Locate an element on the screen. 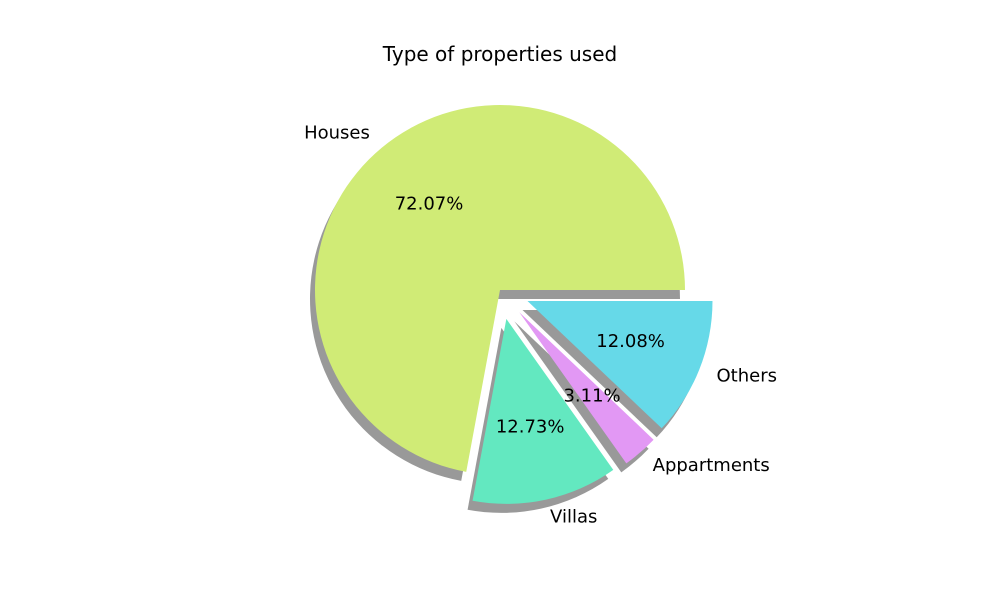 This screenshot has height=600, width=1000. slice-percent-houses: 72.07% is located at coordinates (429, 204).